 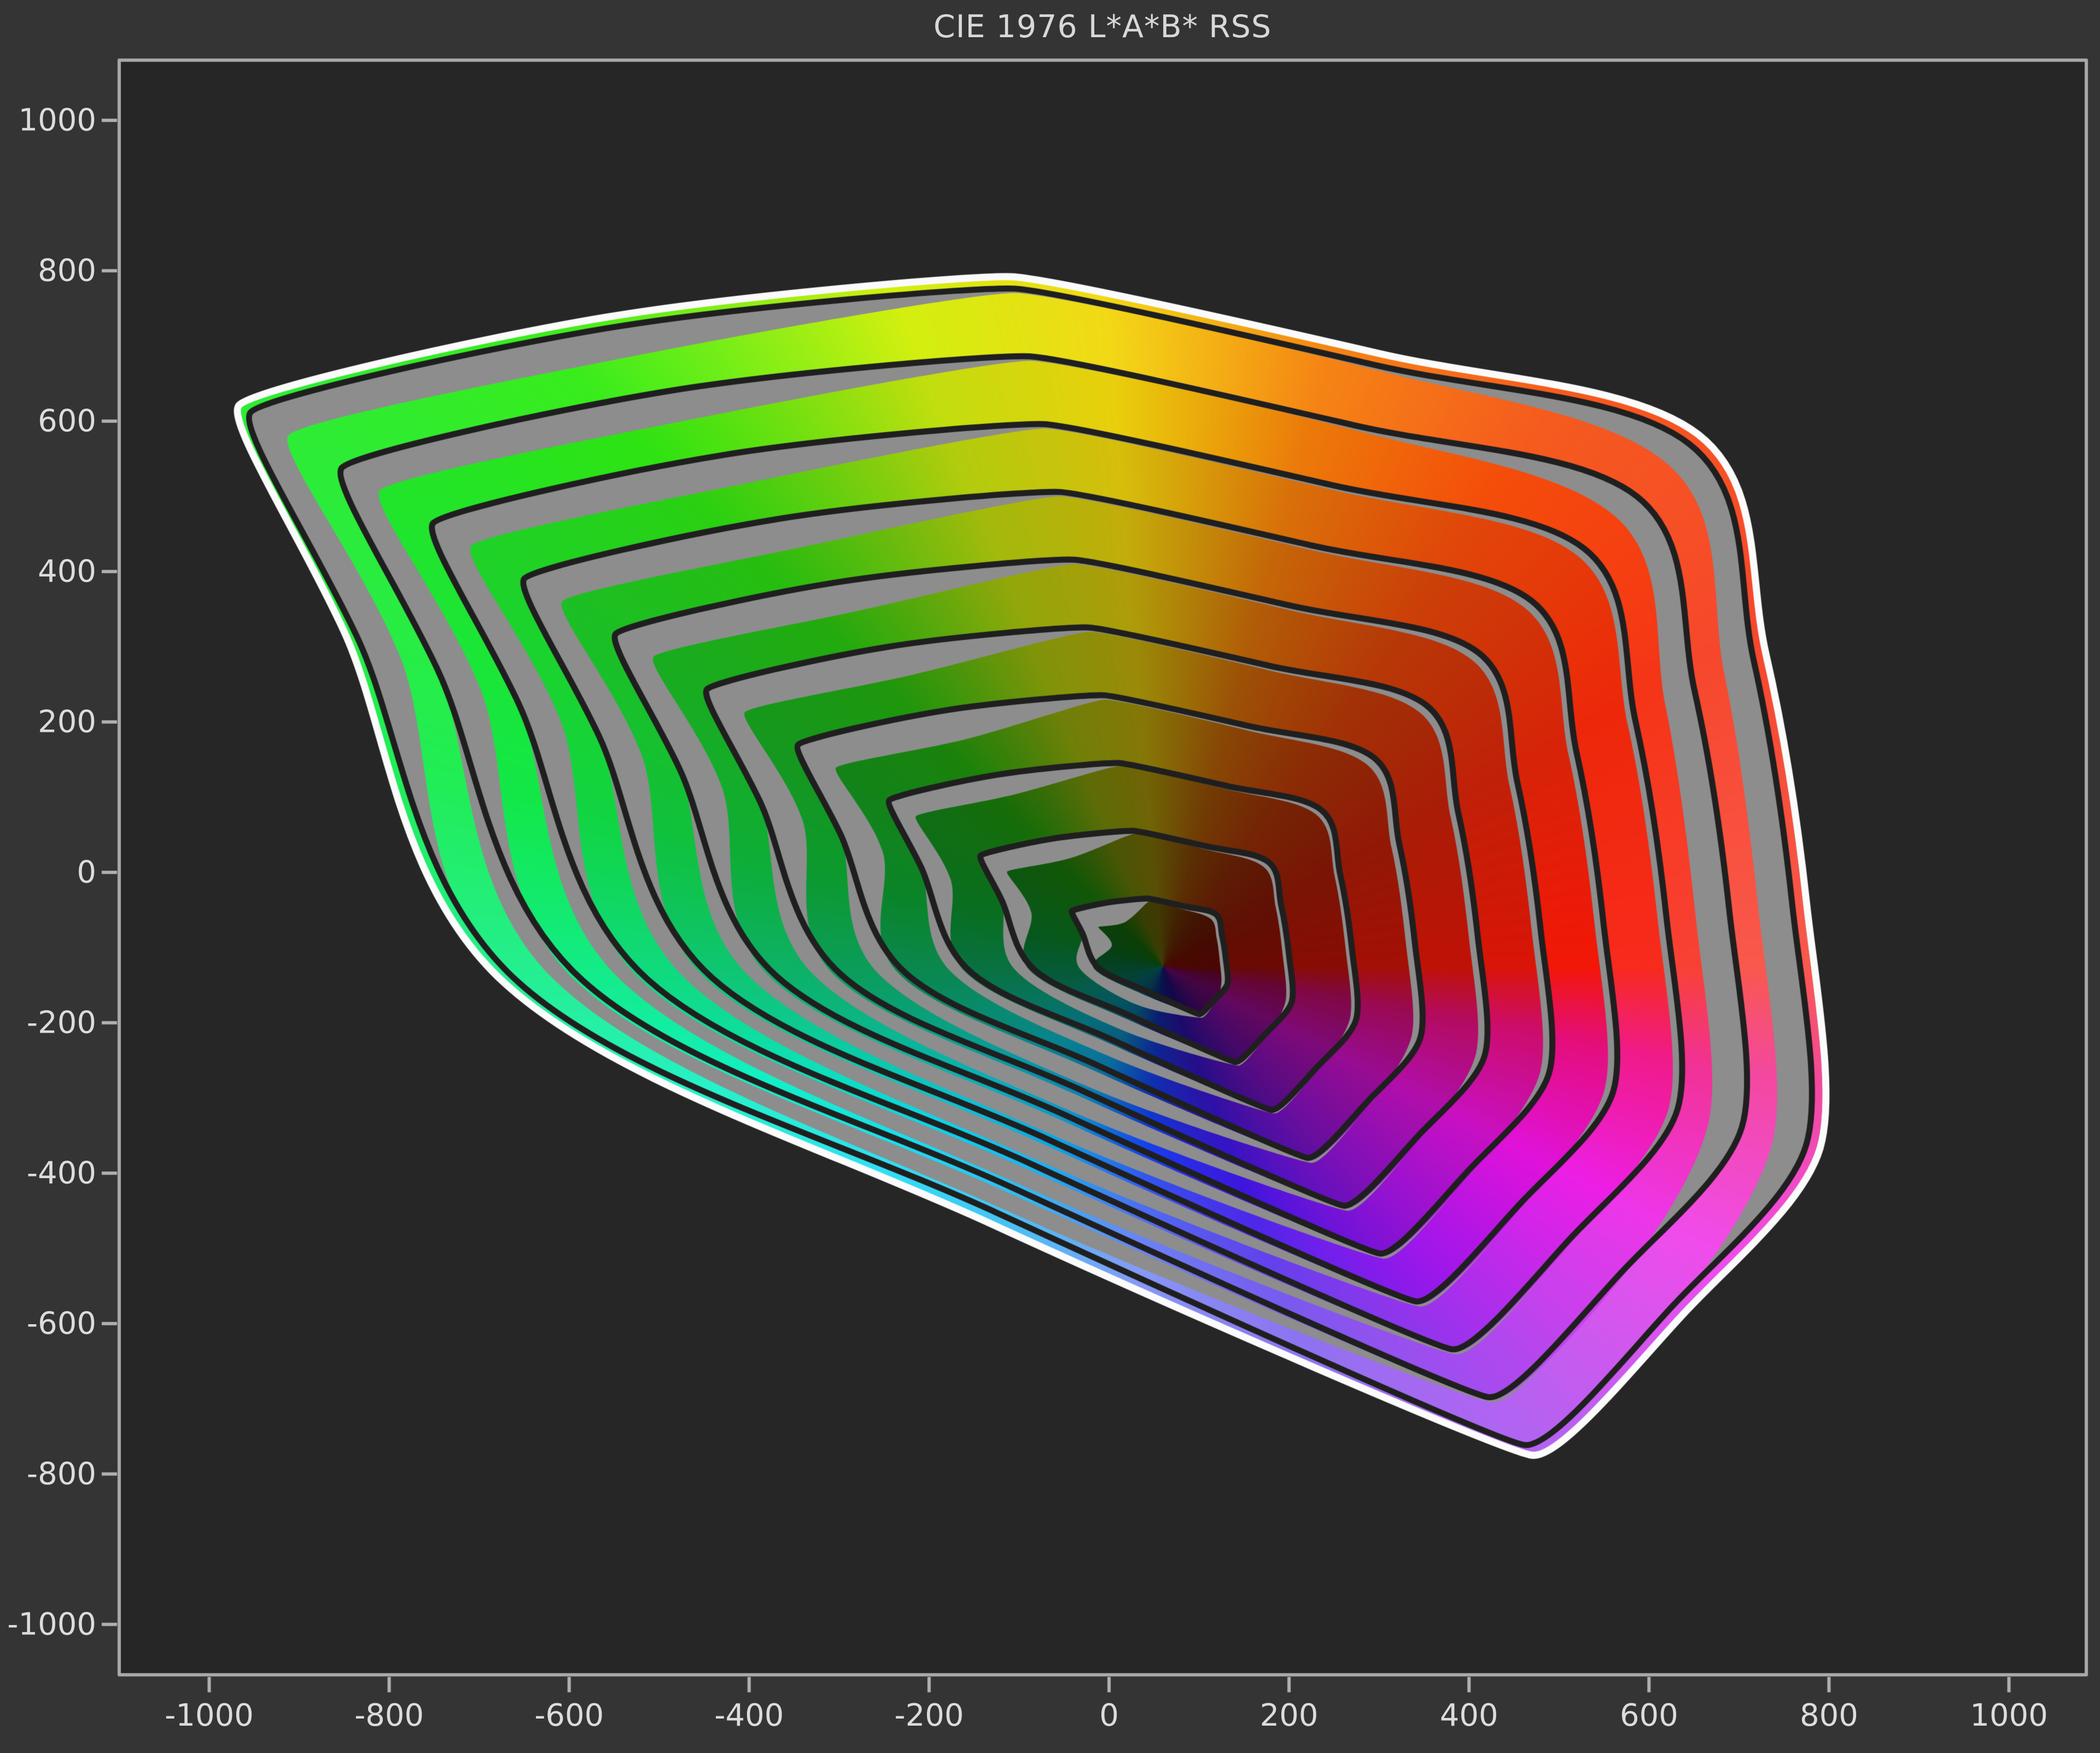 I want to click on x-tick-label: -400, so click(x=749, y=1716).